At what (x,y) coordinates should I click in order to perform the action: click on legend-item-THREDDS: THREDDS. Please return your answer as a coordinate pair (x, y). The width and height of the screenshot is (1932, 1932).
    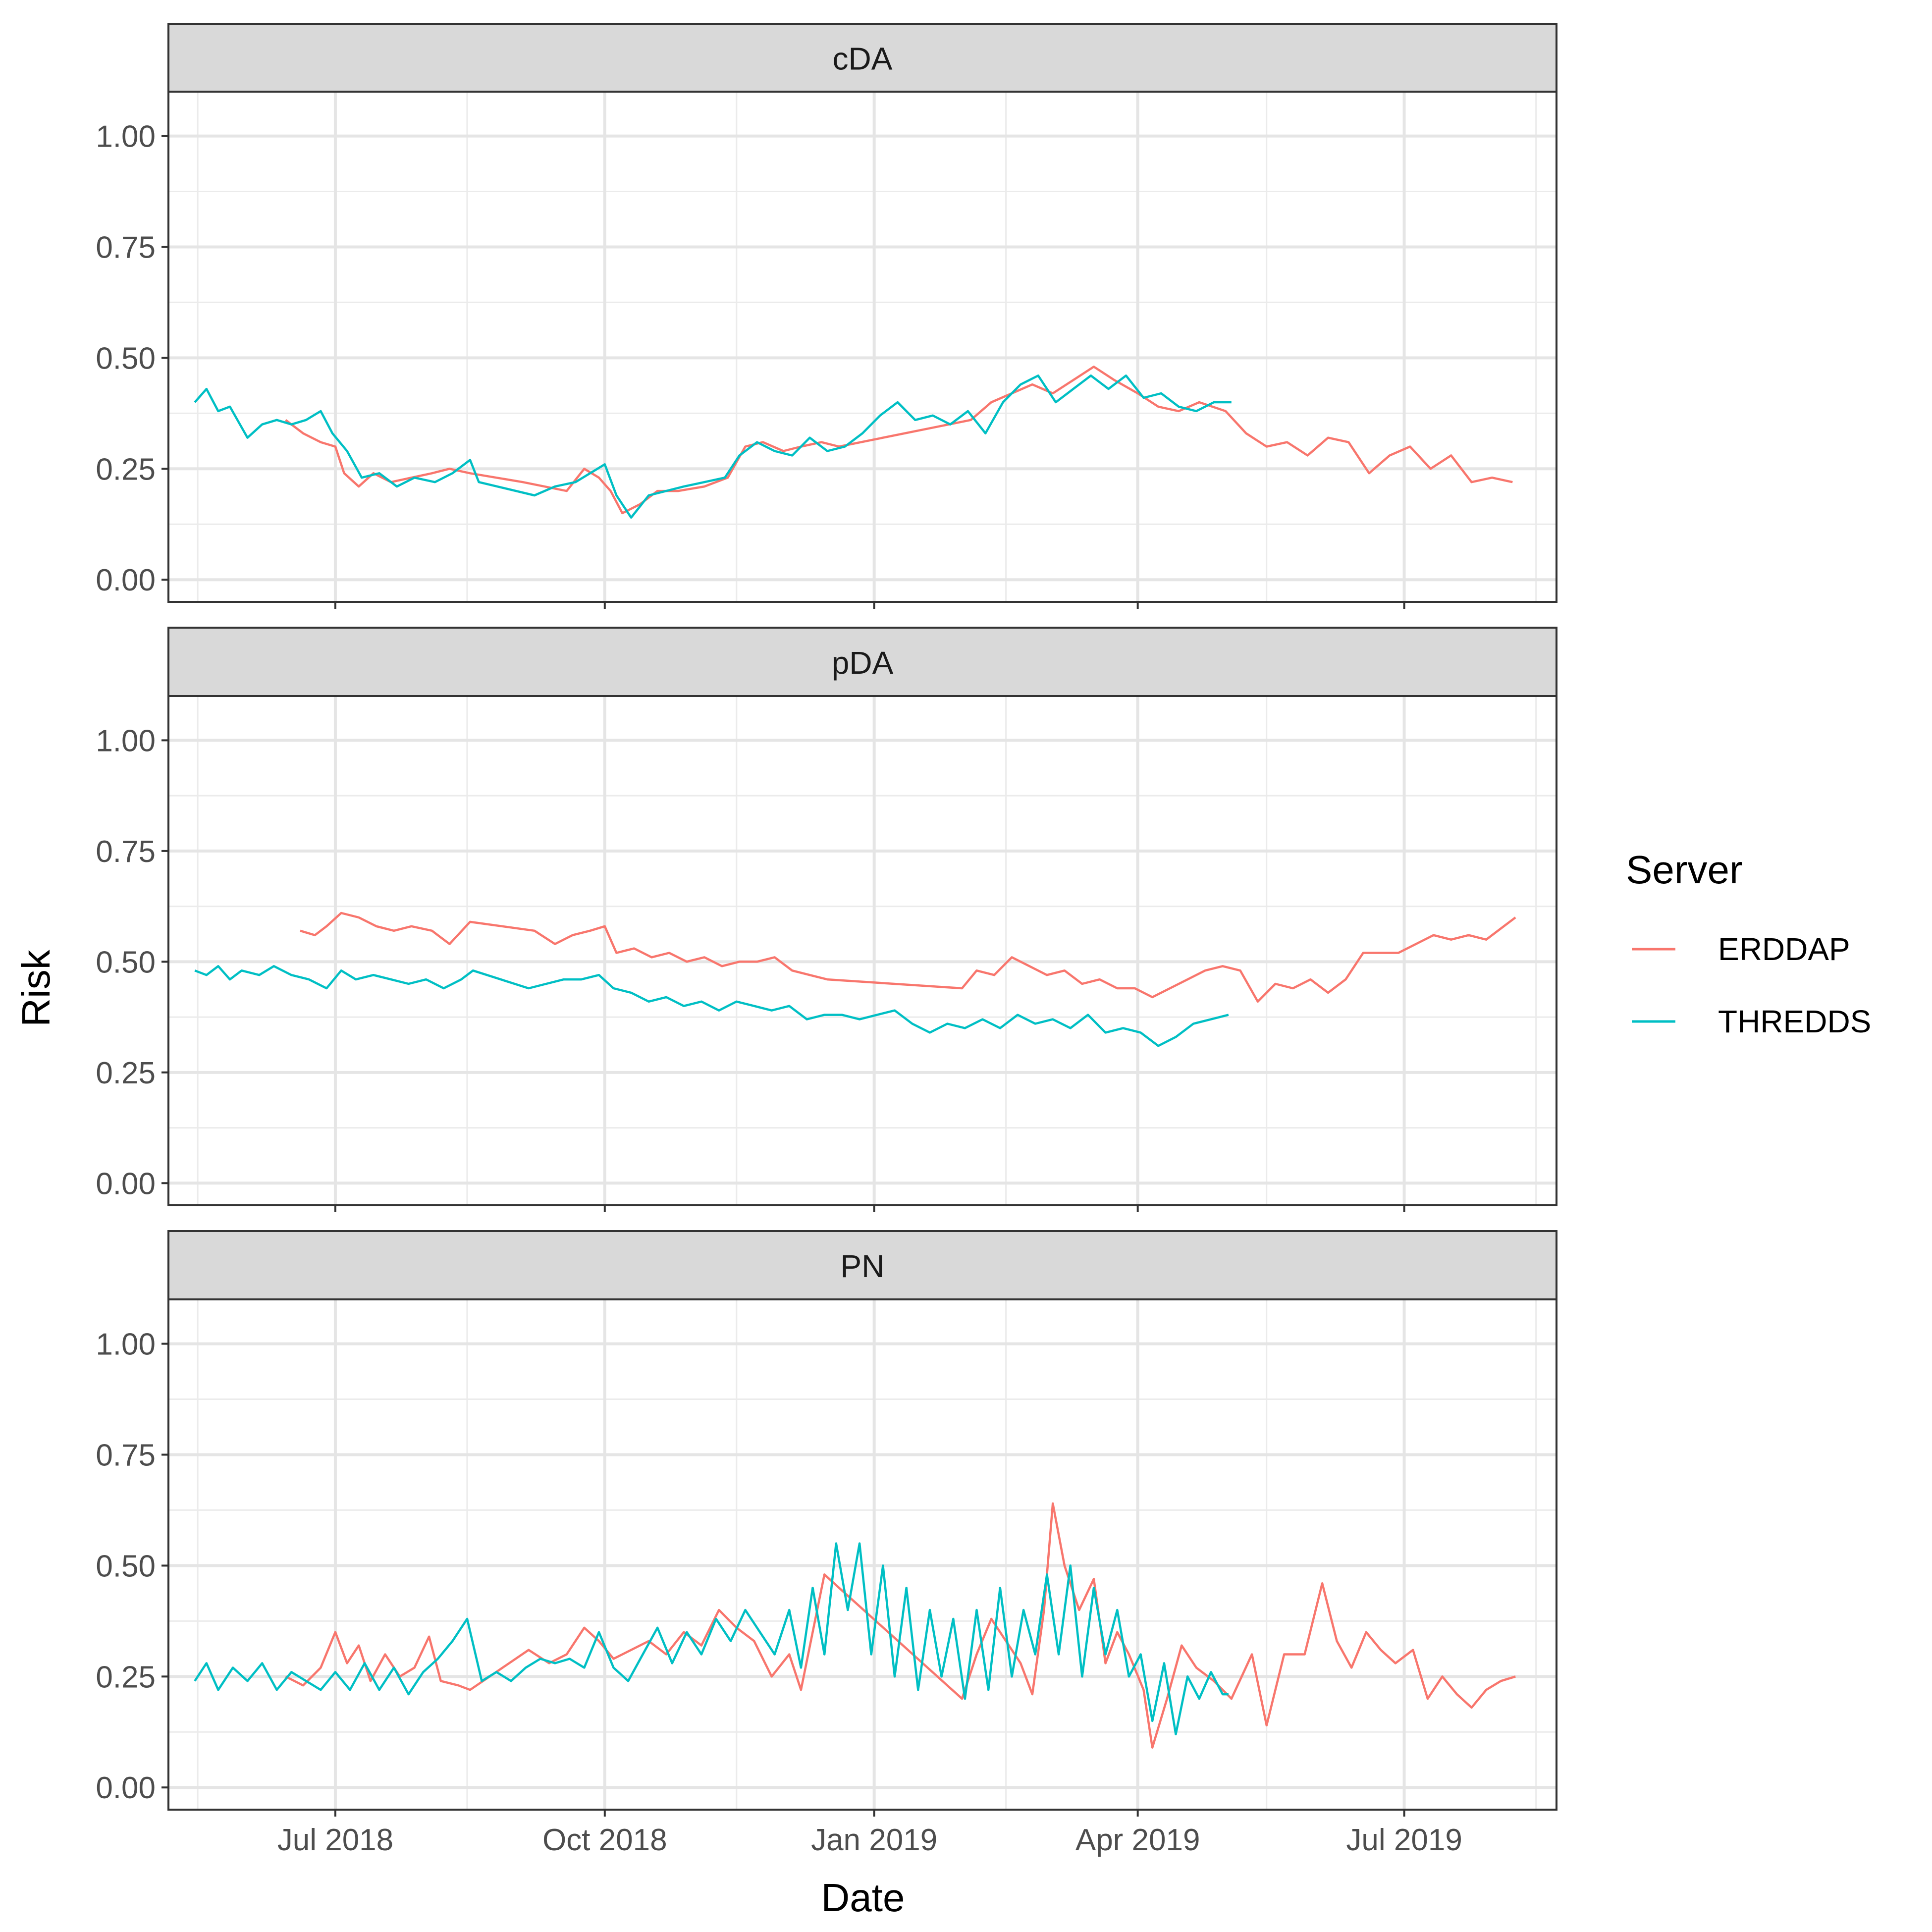
    Looking at the image, I should click on (1748, 1021).